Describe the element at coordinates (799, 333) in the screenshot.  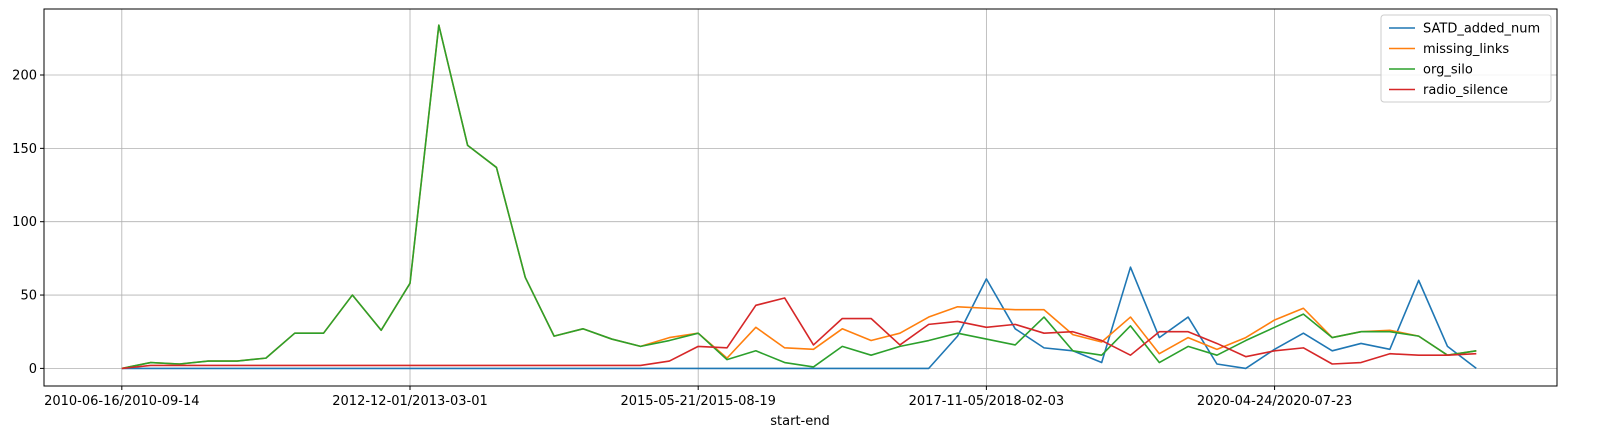
I see `series-line-radio-silence` at that location.